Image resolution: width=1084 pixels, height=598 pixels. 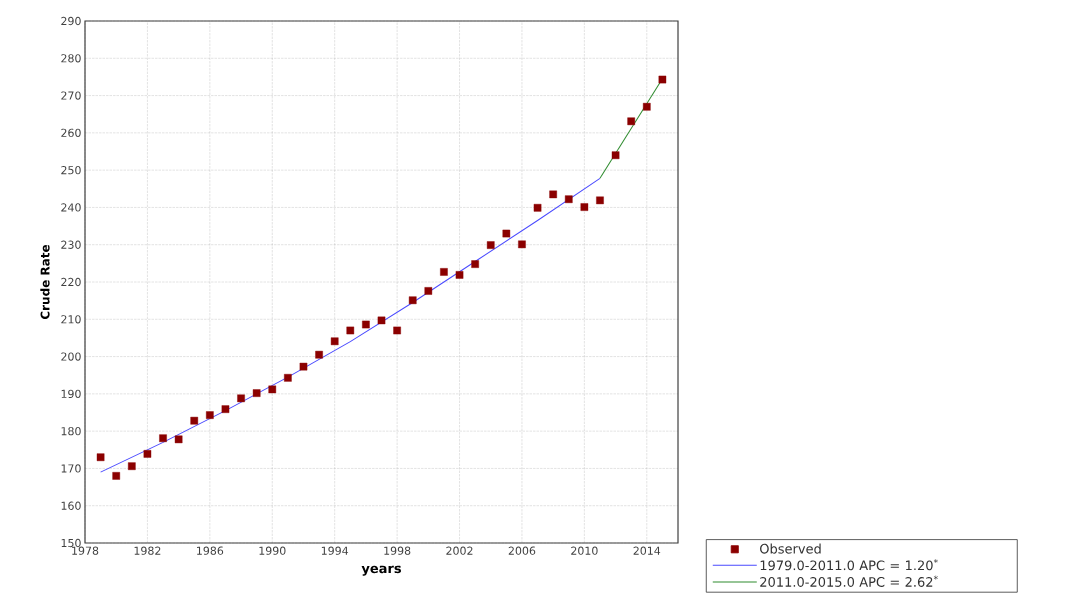 What do you see at coordinates (210, 550) in the screenshot?
I see `x-tick-label: 1986` at bounding box center [210, 550].